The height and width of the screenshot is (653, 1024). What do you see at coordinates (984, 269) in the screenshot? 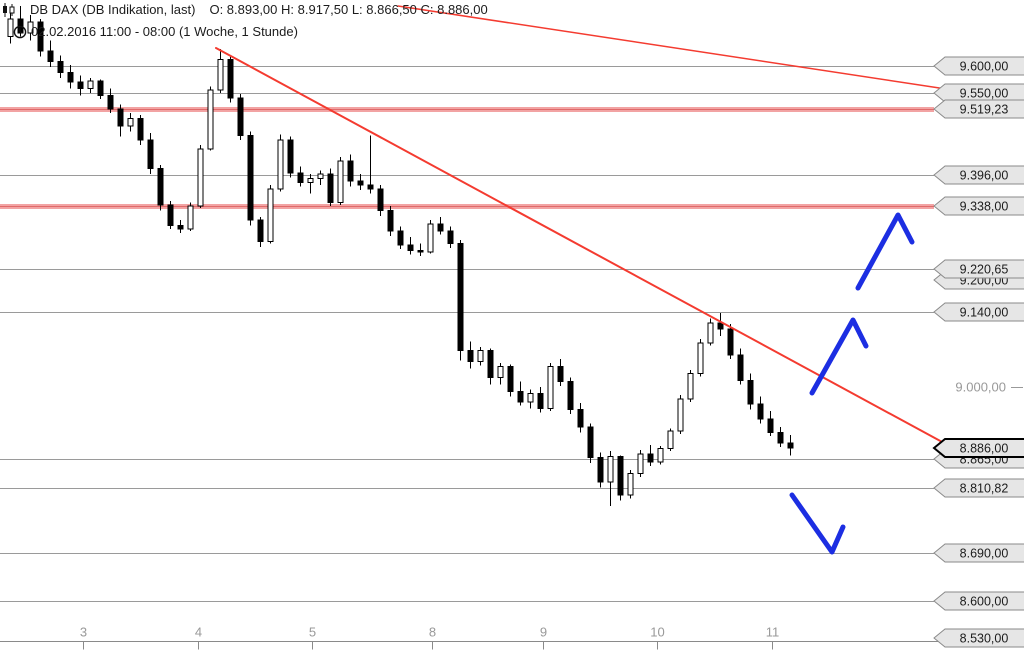
I see `pin-price-text: 9.220,65` at bounding box center [984, 269].